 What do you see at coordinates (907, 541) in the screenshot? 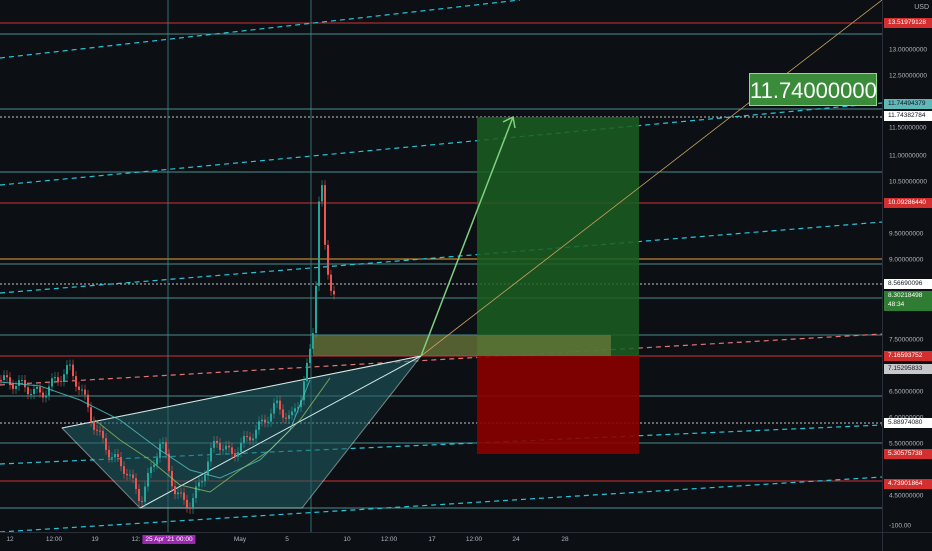
I see `axis-corner` at bounding box center [907, 541].